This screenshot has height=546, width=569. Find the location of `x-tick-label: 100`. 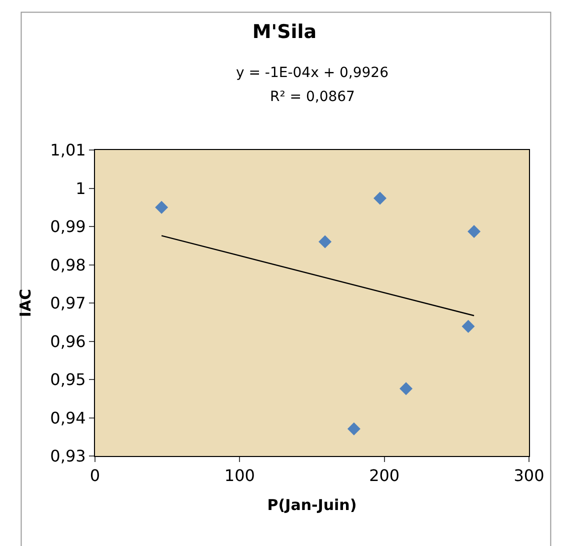

x-tick-label: 100 is located at coordinates (239, 476).